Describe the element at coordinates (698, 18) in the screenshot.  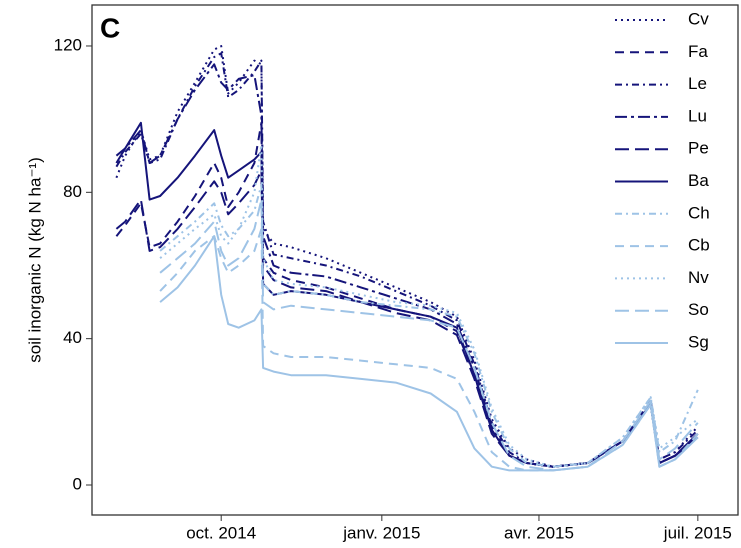
I see `legend-label: Cv` at that location.